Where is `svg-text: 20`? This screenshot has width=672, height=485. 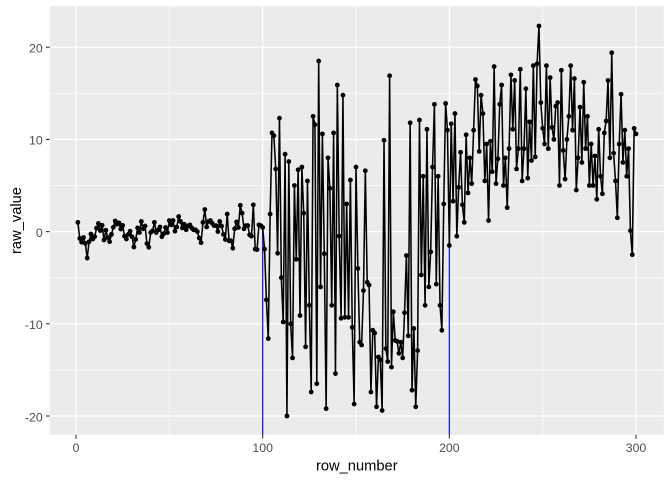 svg-text: 20 is located at coordinates (36, 49).